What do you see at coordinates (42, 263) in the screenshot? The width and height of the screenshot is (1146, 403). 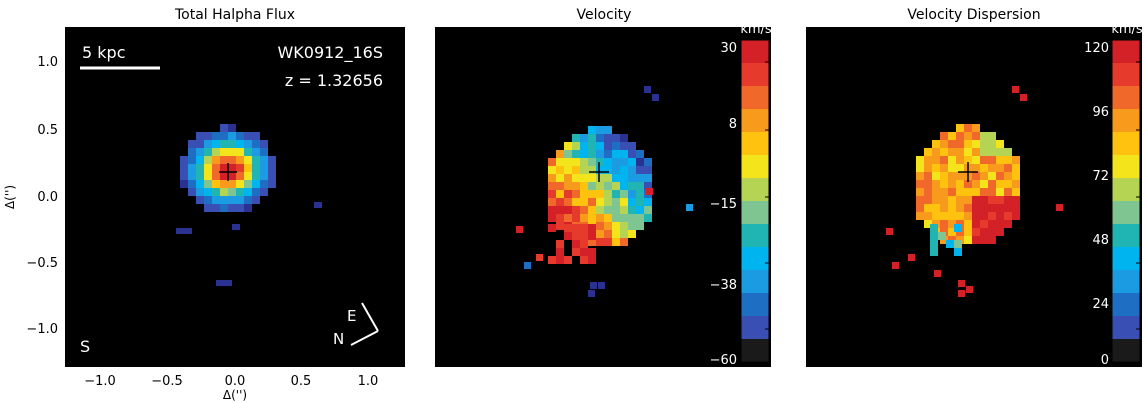 I see `ytick-label: −0.5` at bounding box center [42, 263].